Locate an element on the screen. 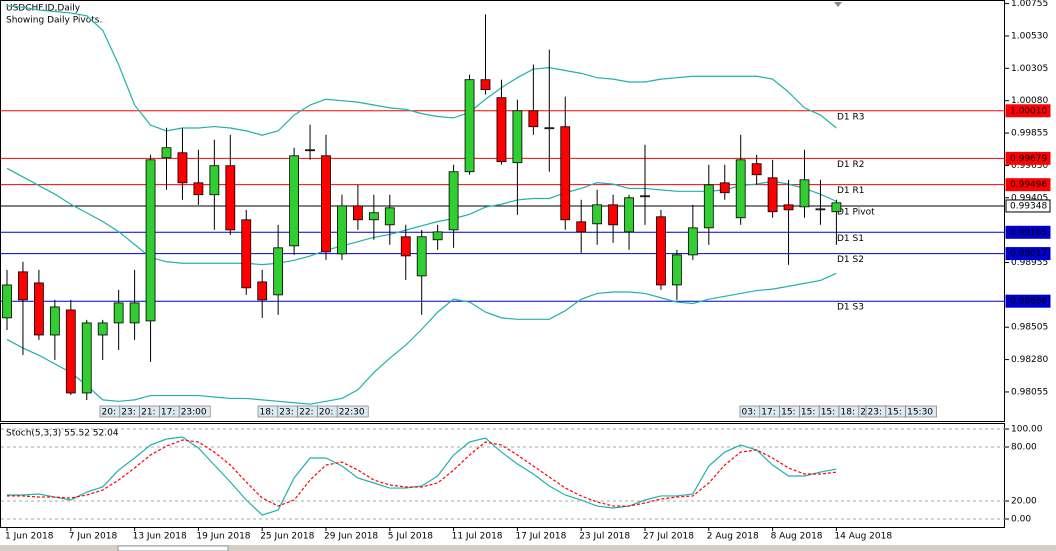 Image resolution: width=1056 pixels, height=551 pixels. x-tick-label: 25 Jun 2018 is located at coordinates (287, 537).